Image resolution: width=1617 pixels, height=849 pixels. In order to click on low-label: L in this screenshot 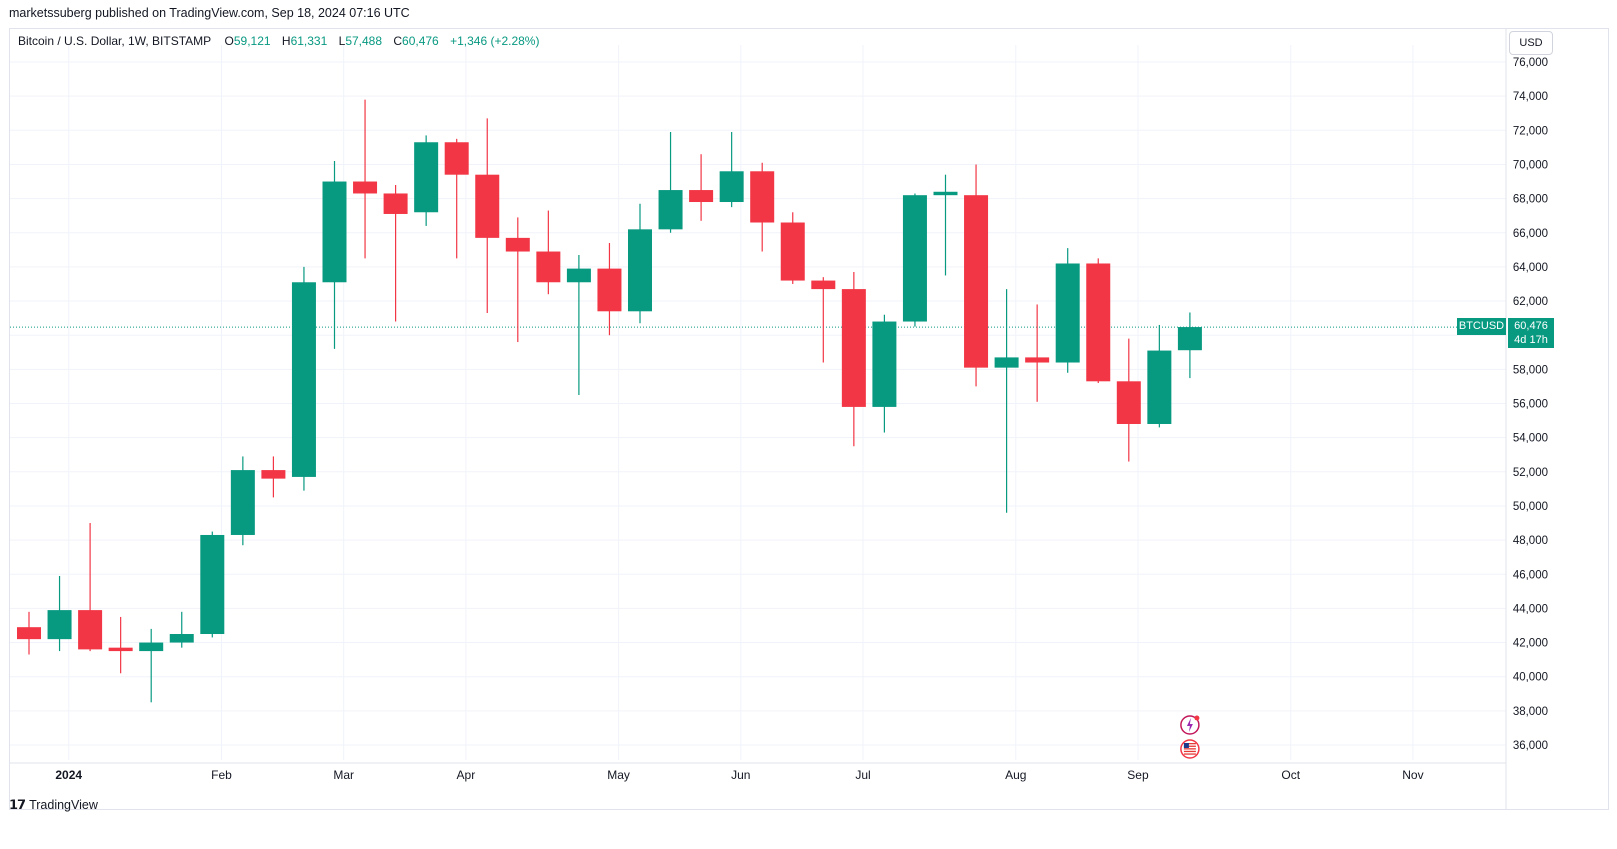, I will do `click(342, 41)`.